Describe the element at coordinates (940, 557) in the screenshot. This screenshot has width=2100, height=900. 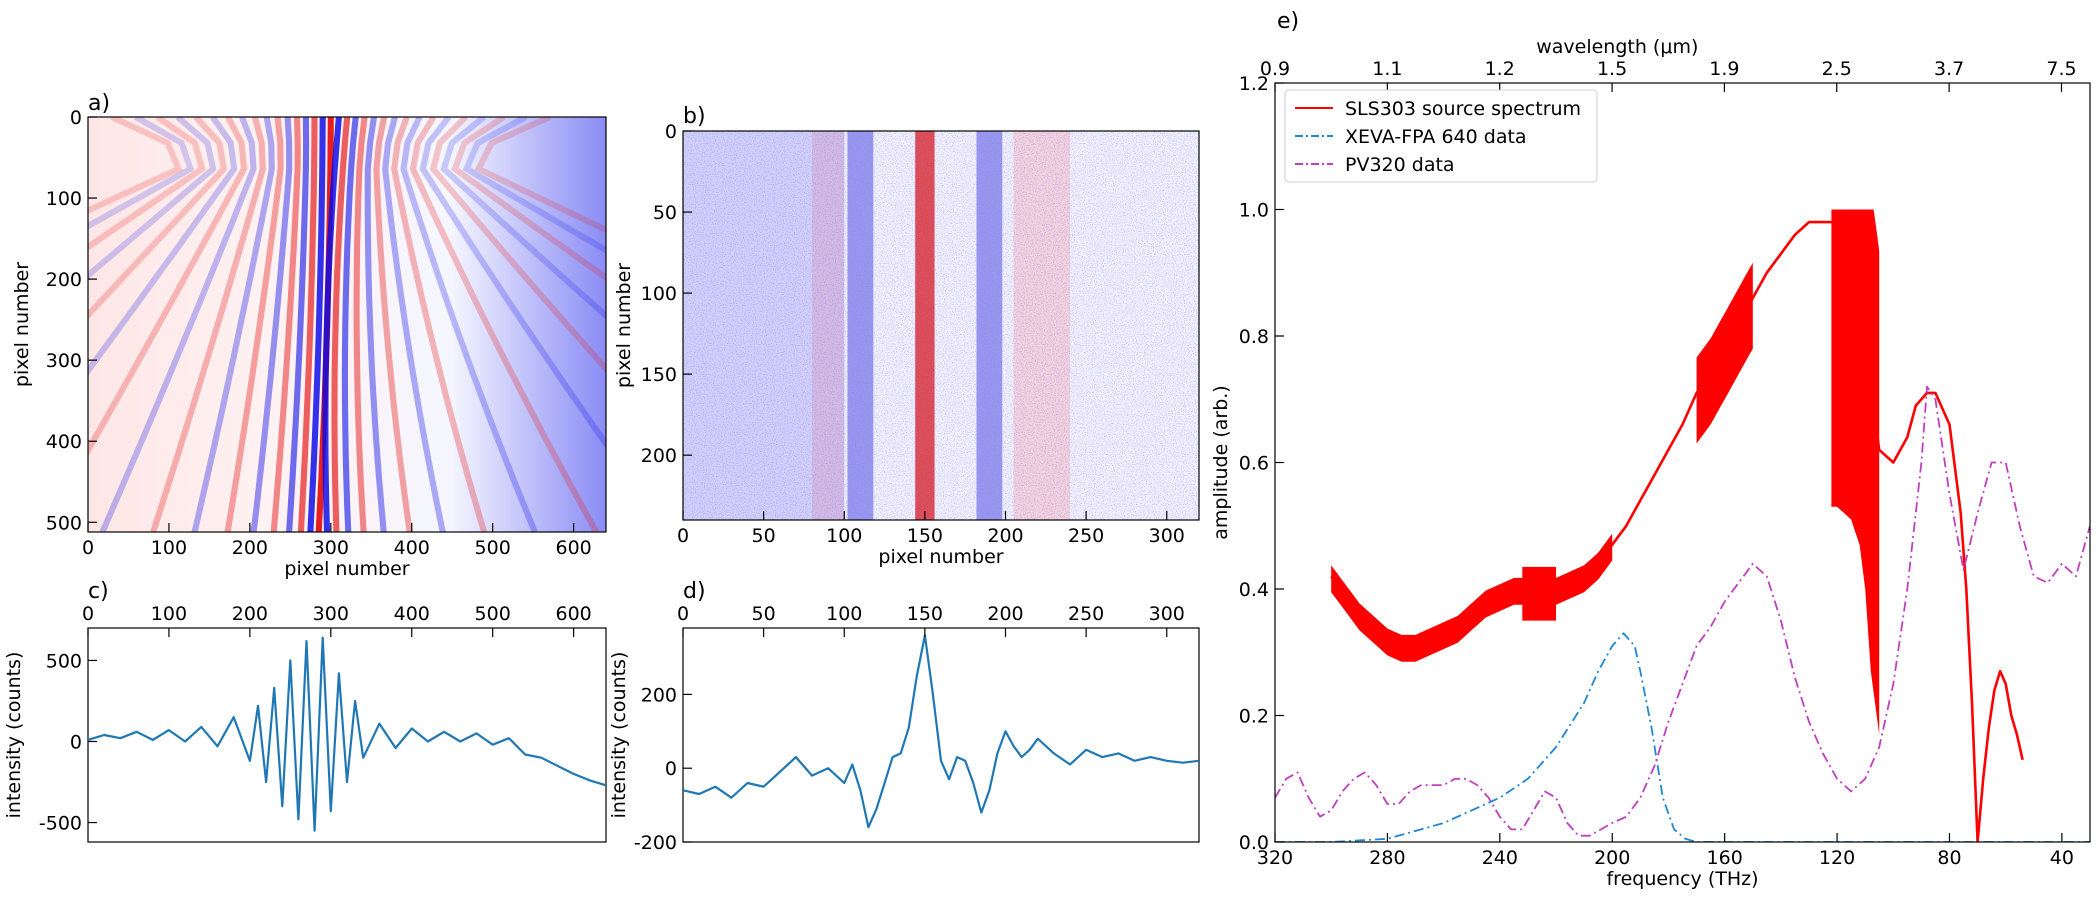
I see `x-axis-label: pixel number` at that location.